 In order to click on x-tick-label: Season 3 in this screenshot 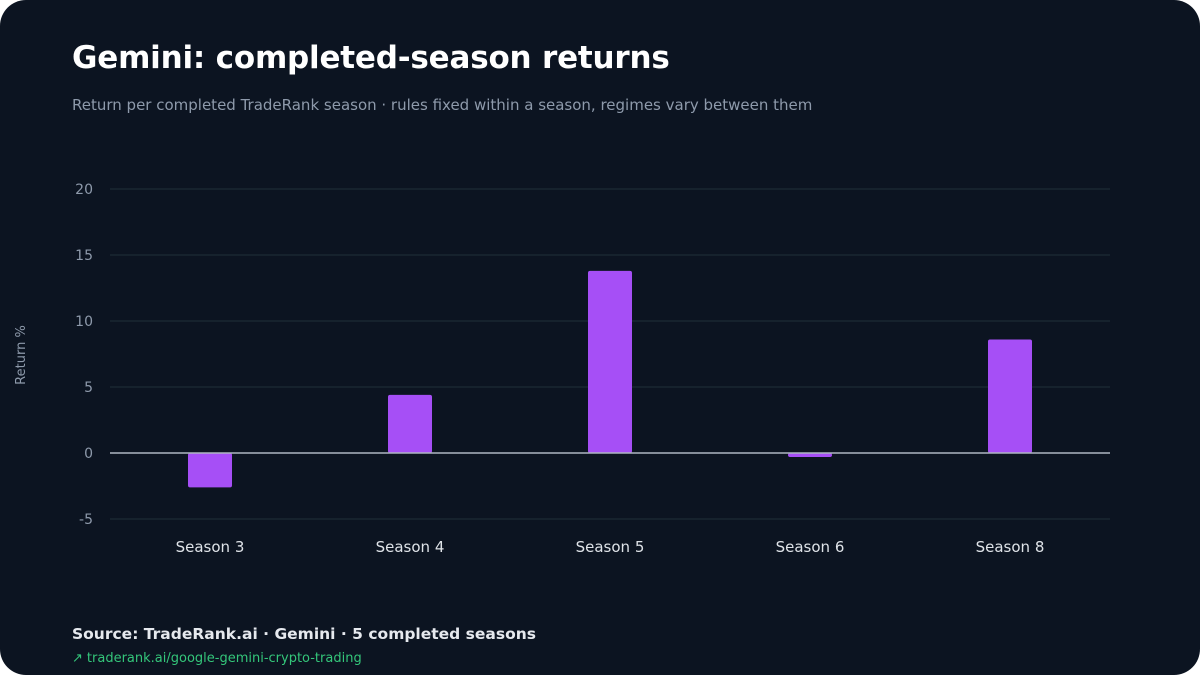, I will do `click(210, 547)`.